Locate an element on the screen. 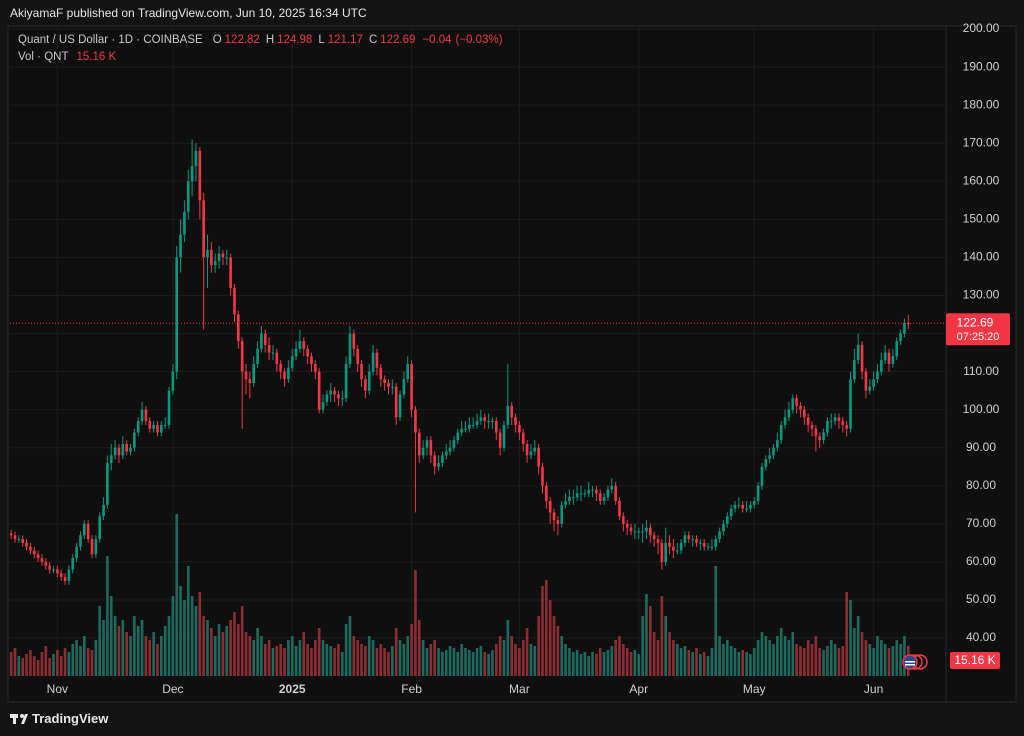 The image size is (1024, 736). y-tick-label: 180.00 is located at coordinates (981, 104).